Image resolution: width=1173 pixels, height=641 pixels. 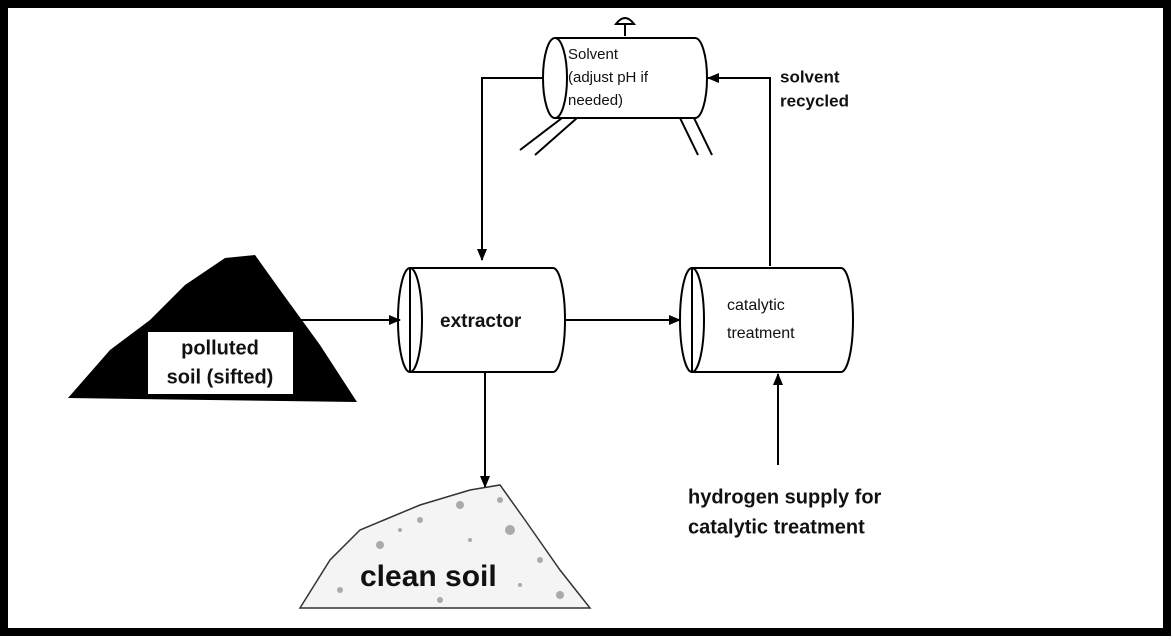 What do you see at coordinates (761, 333) in the screenshot?
I see `node-label: treatment` at bounding box center [761, 333].